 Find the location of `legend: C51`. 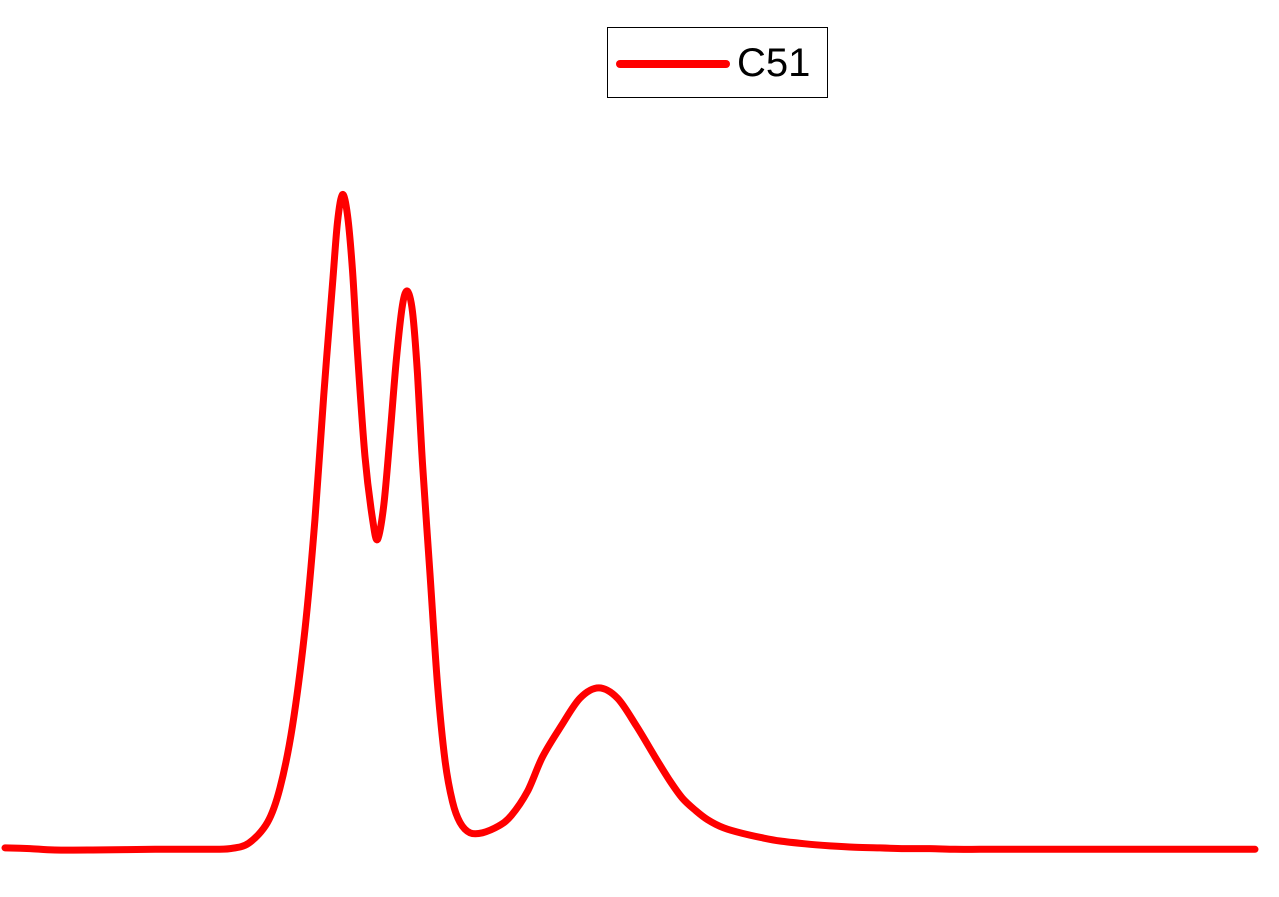

legend: C51 is located at coordinates (717, 62).